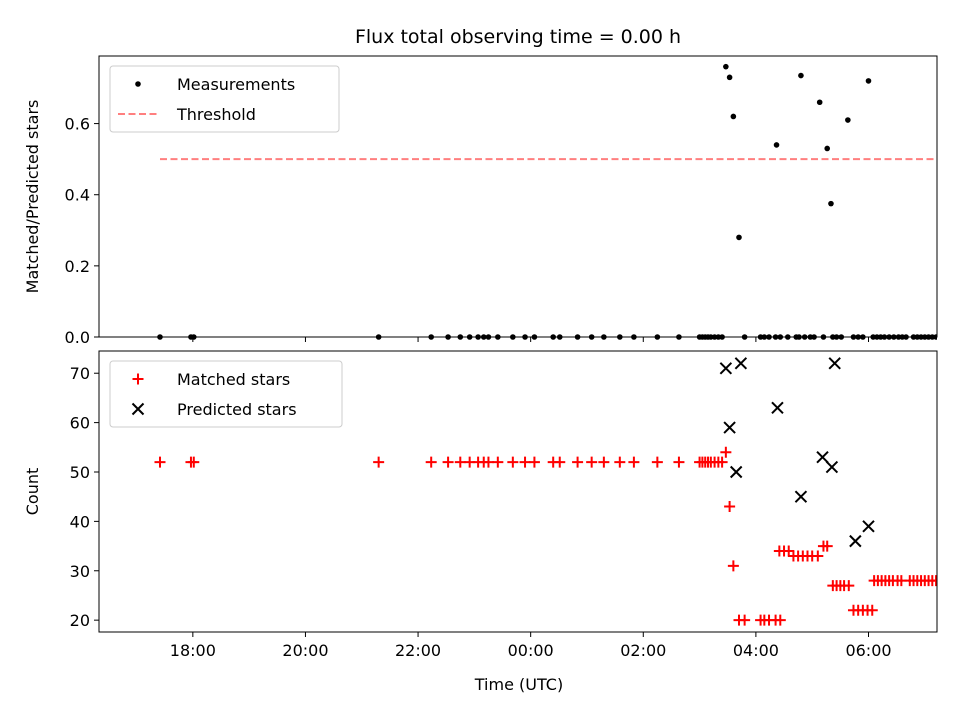 Image resolution: width=960 pixels, height=724 pixels. Describe the element at coordinates (418, 650) in the screenshot. I see `x-tick-label: 22:00` at that location.